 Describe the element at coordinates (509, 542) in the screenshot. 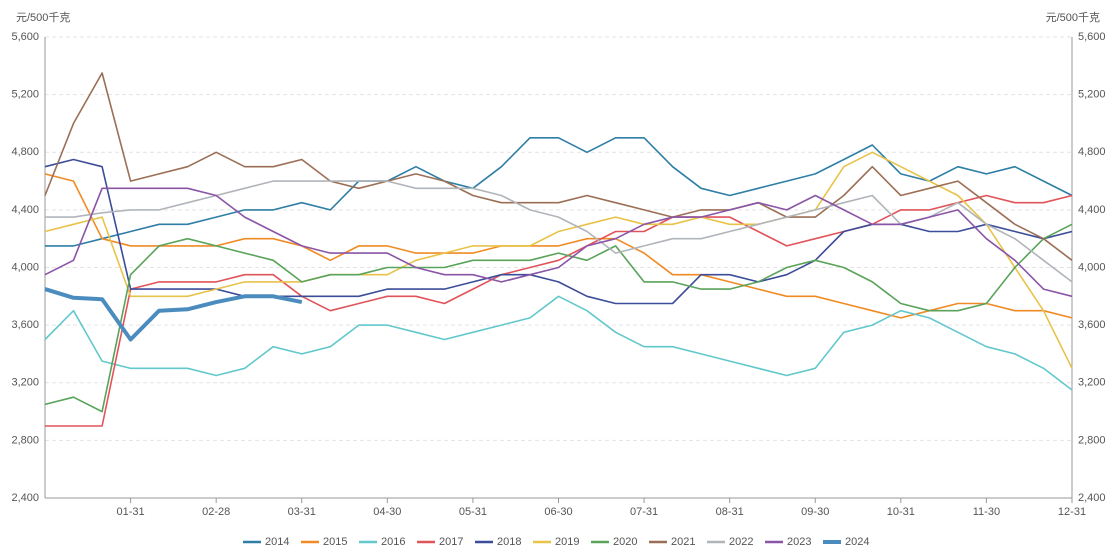

I see `legend-label: 2018` at that location.